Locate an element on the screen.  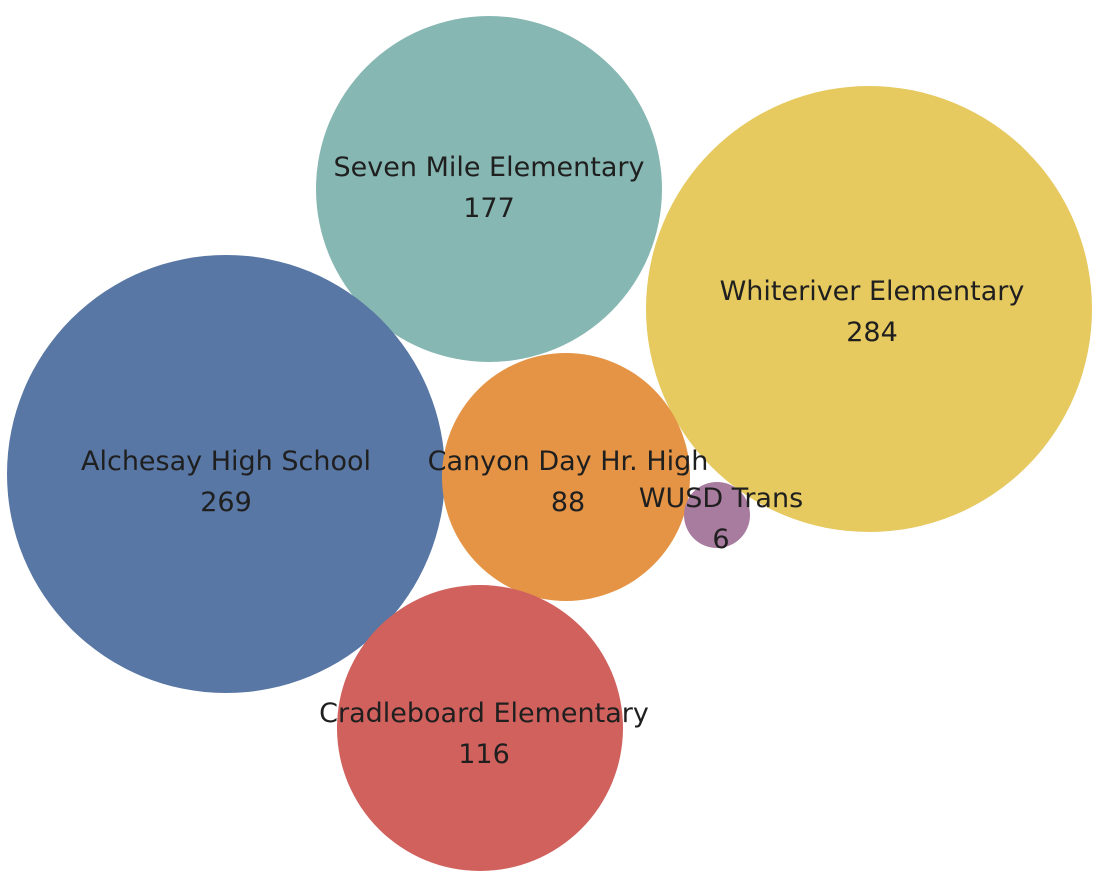
bubble-label-wusd-trans: WUSD Trans 6 is located at coordinates (721, 519).